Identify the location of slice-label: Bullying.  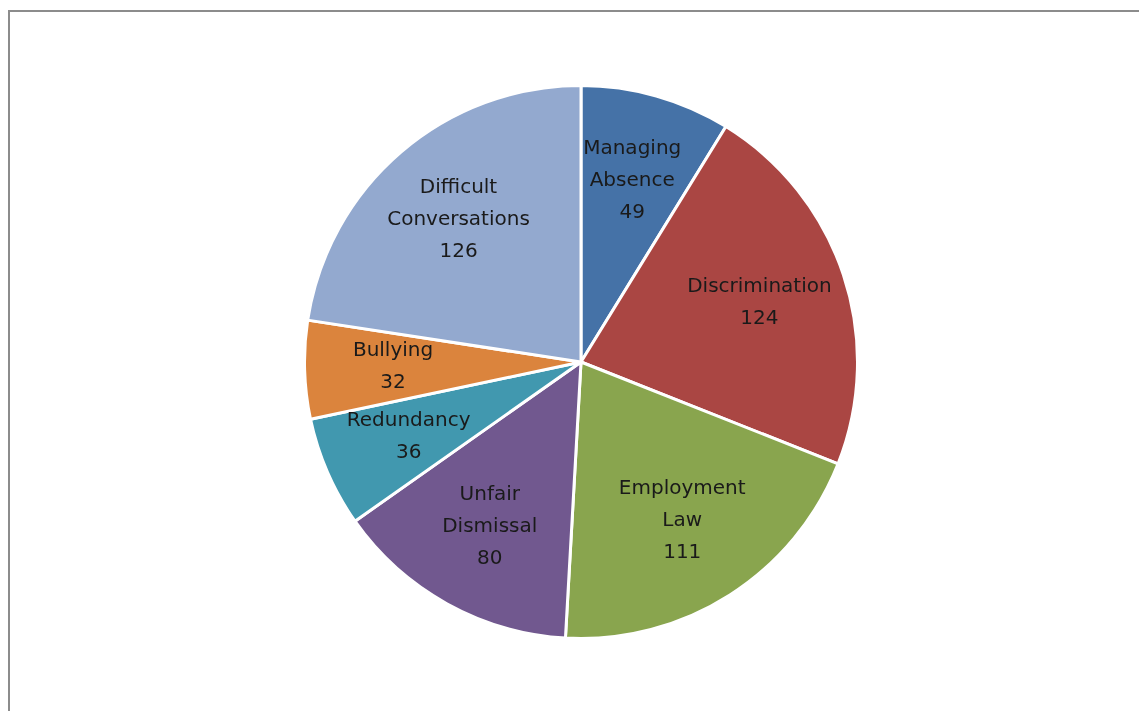
(393, 349).